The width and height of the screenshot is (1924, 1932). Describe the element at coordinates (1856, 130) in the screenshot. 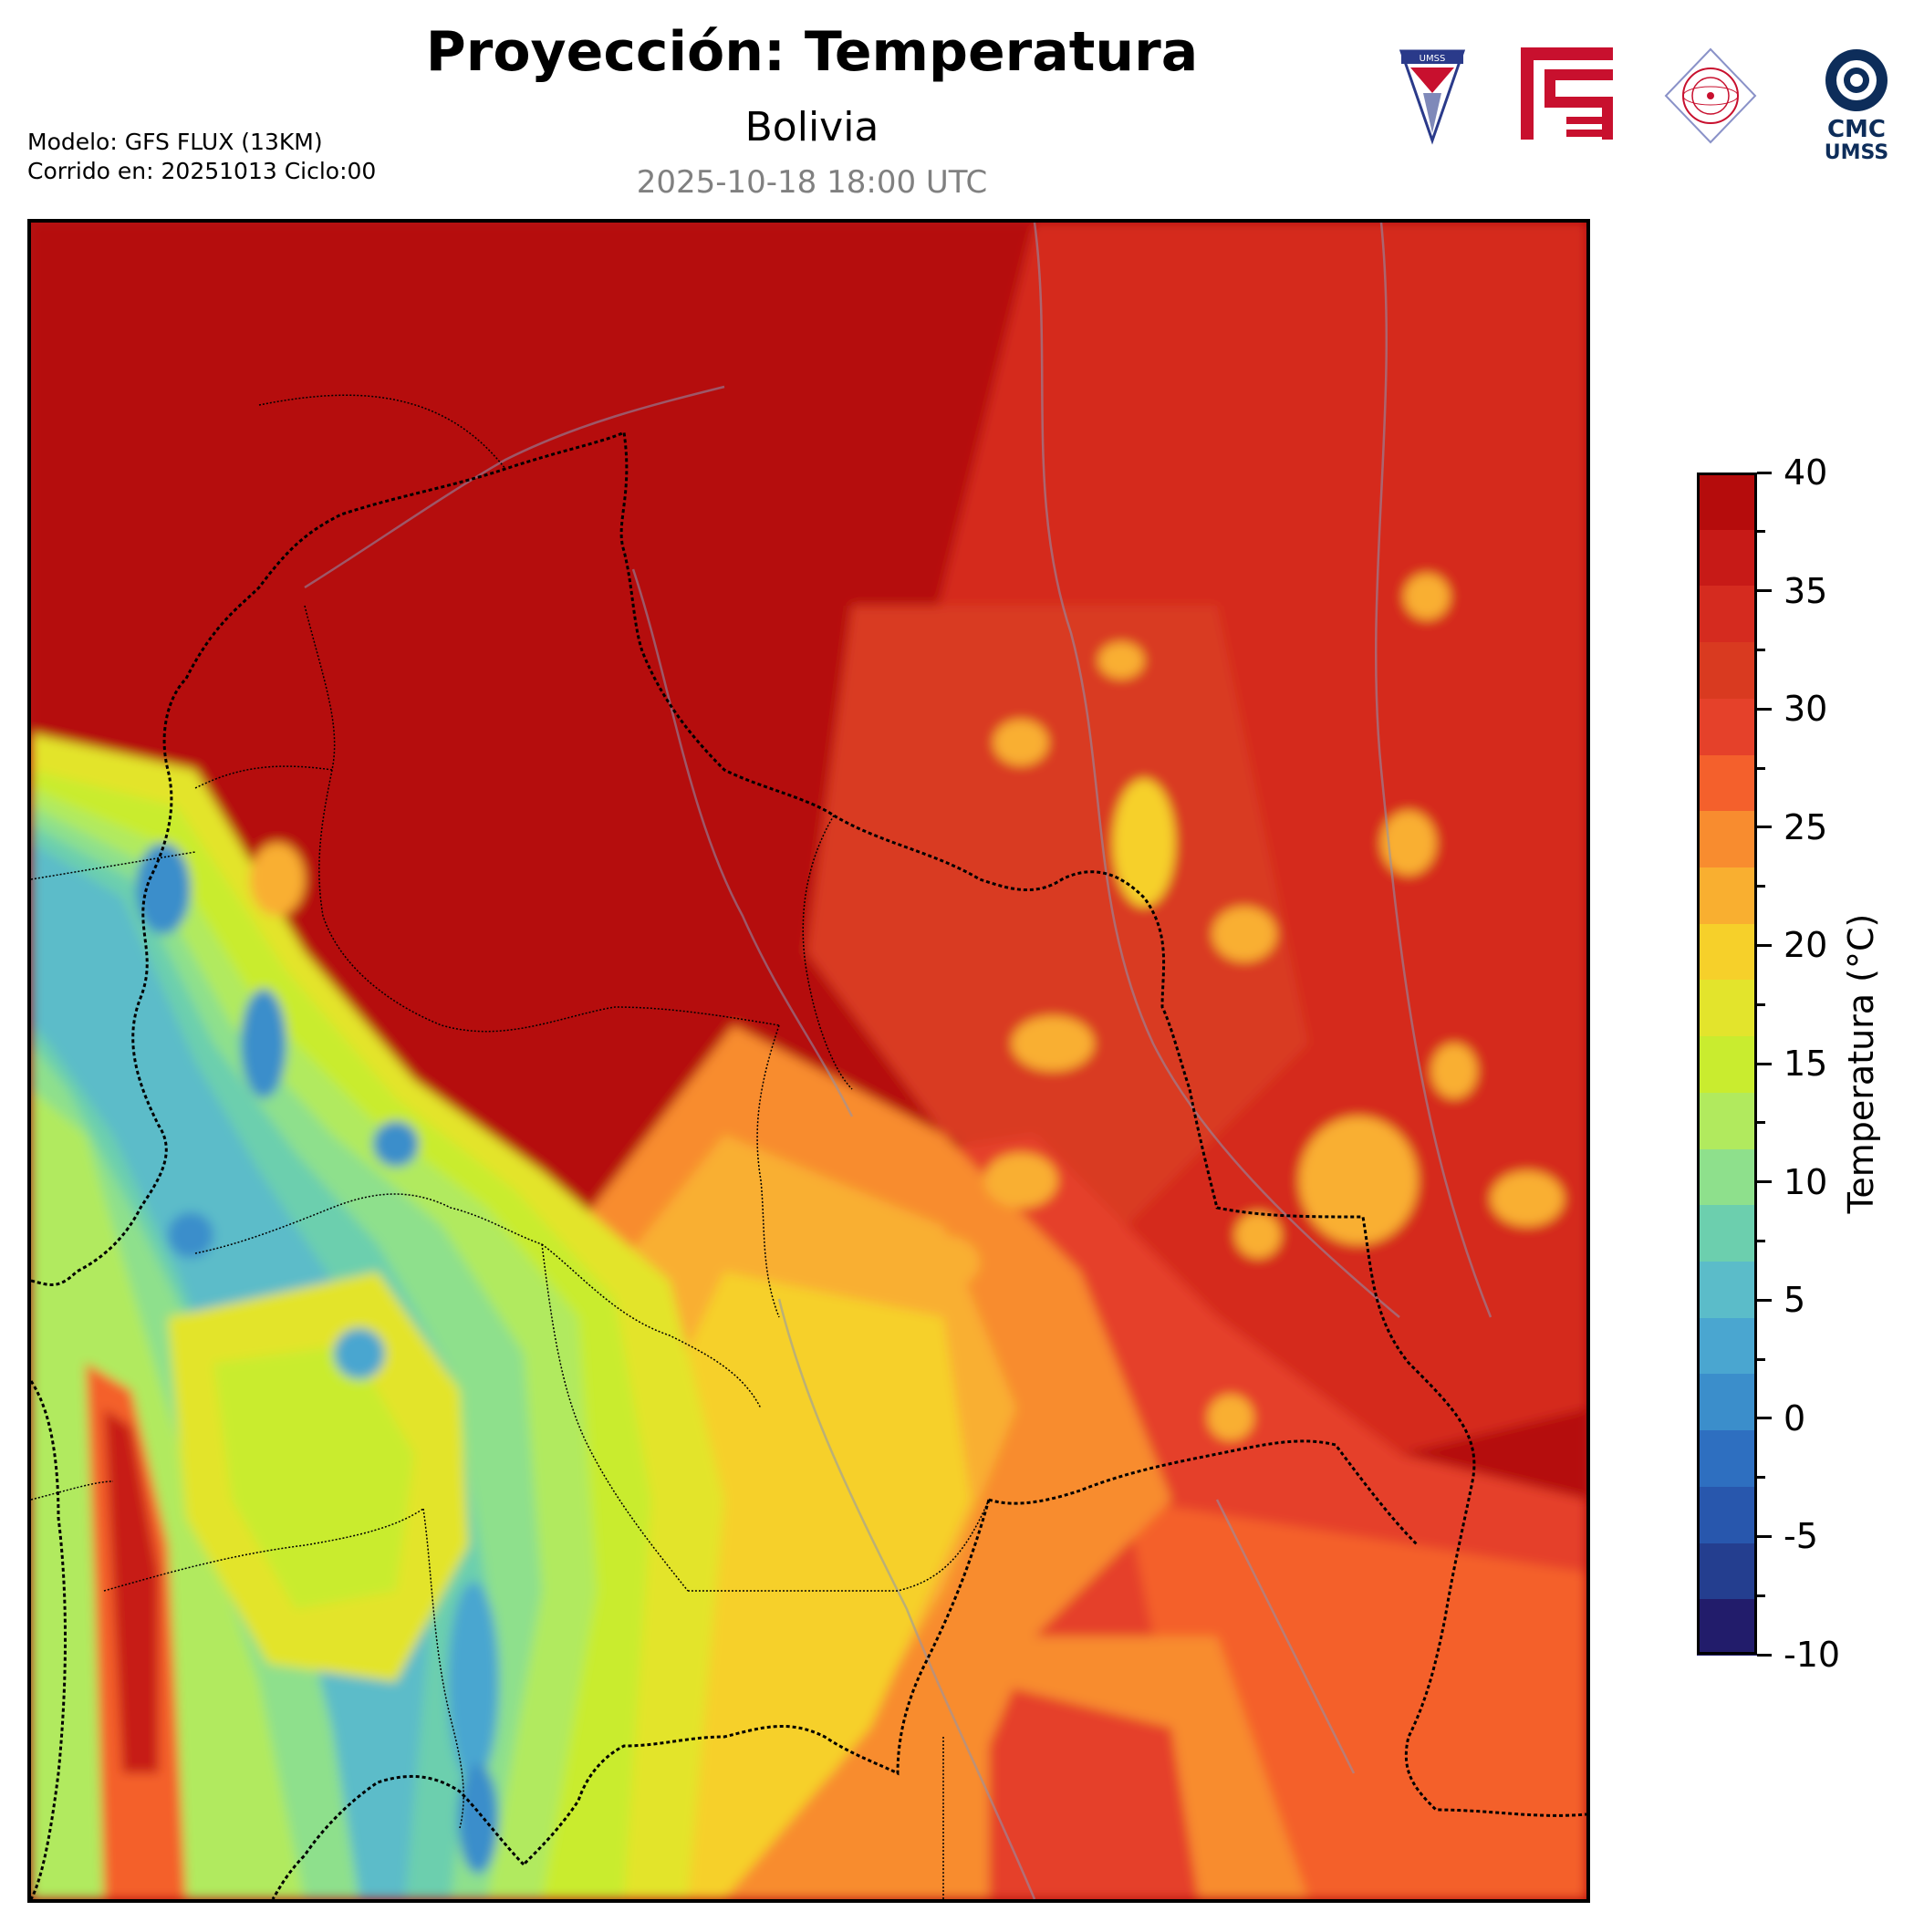

I see `cmc-logo-text: CMC` at that location.